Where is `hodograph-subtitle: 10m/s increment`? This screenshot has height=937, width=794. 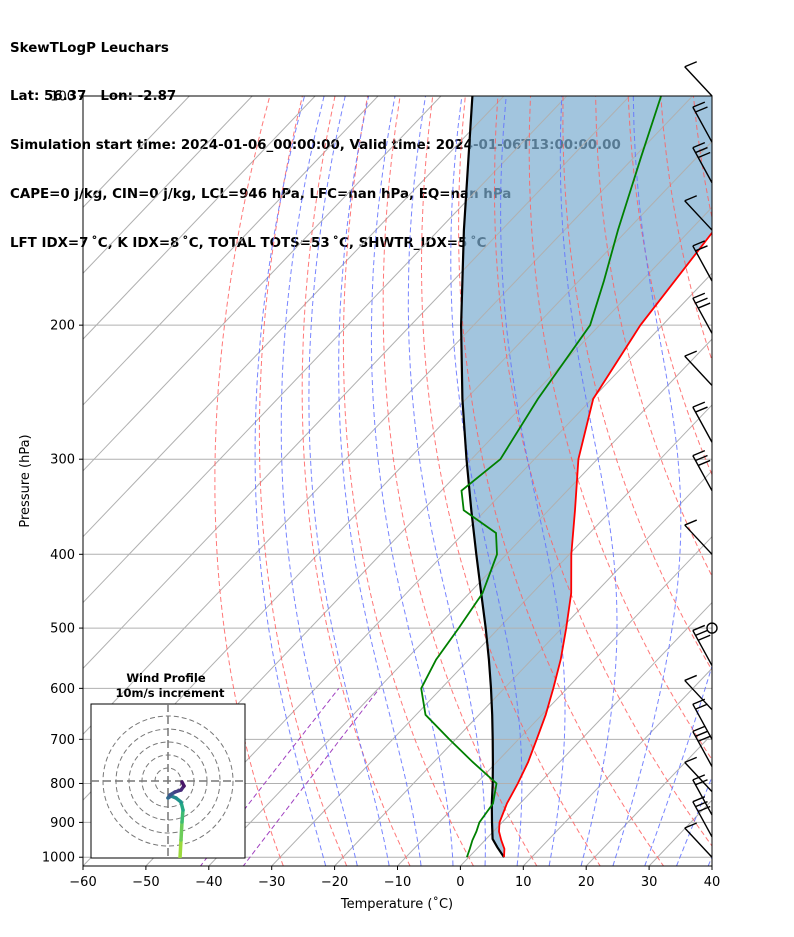
hodograph-subtitle: 10m/s increment is located at coordinates (170, 693).